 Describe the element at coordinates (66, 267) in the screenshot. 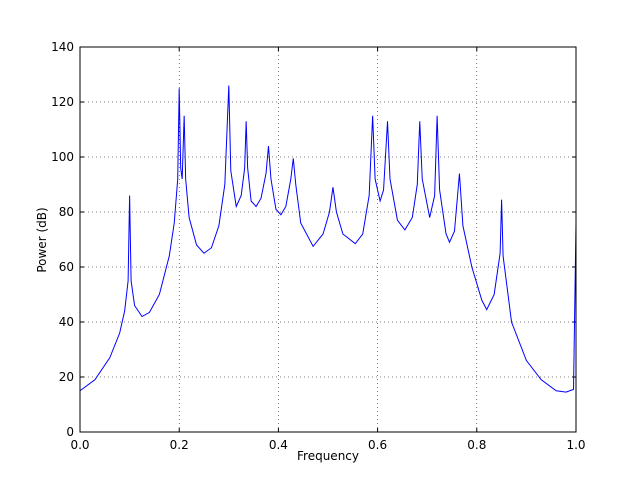

I see `y-tick-label: 60` at that location.